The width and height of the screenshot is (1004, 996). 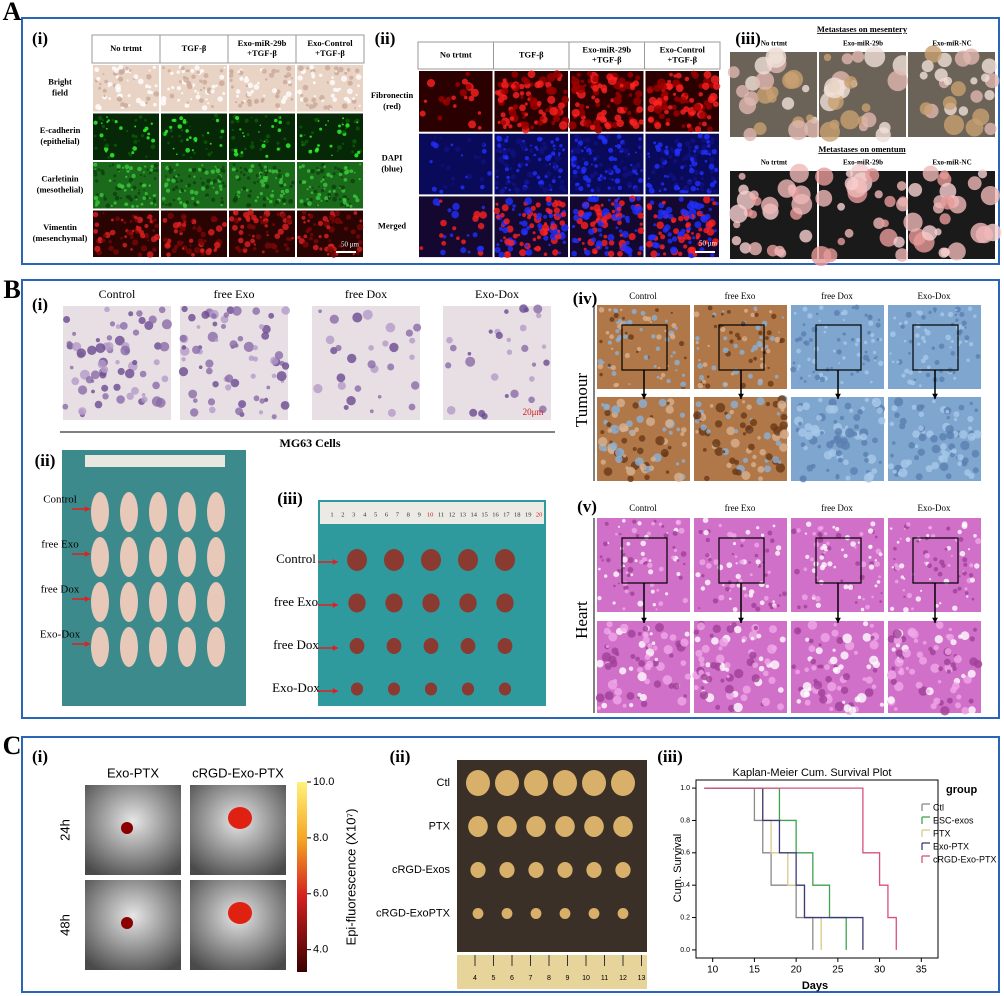 What do you see at coordinates (126, 49) in the screenshot?
I see `header-cell` at bounding box center [126, 49].